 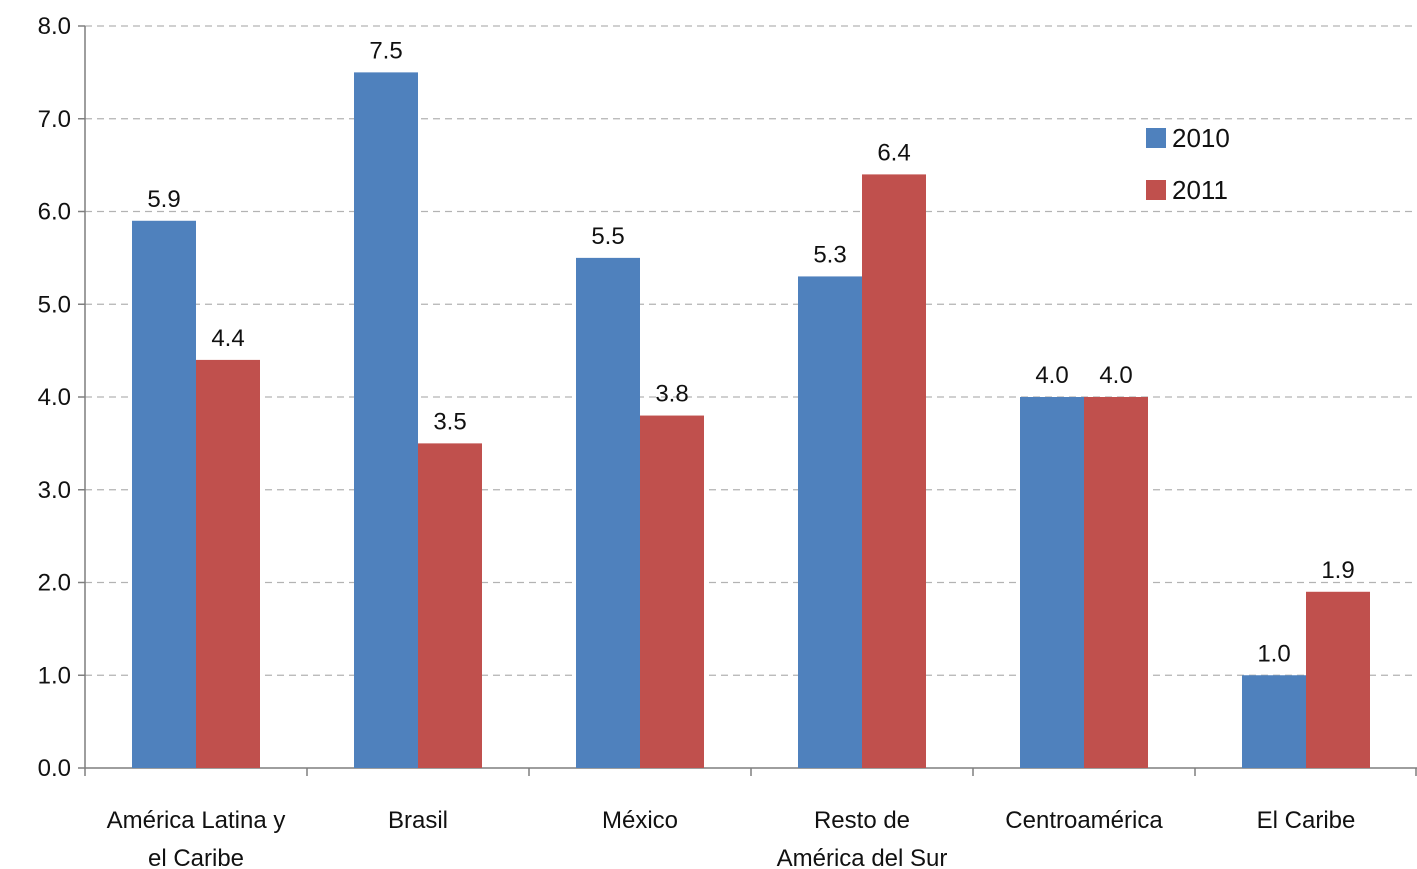 What do you see at coordinates (829, 254) in the screenshot?
I see `data-label: 5.3` at bounding box center [829, 254].